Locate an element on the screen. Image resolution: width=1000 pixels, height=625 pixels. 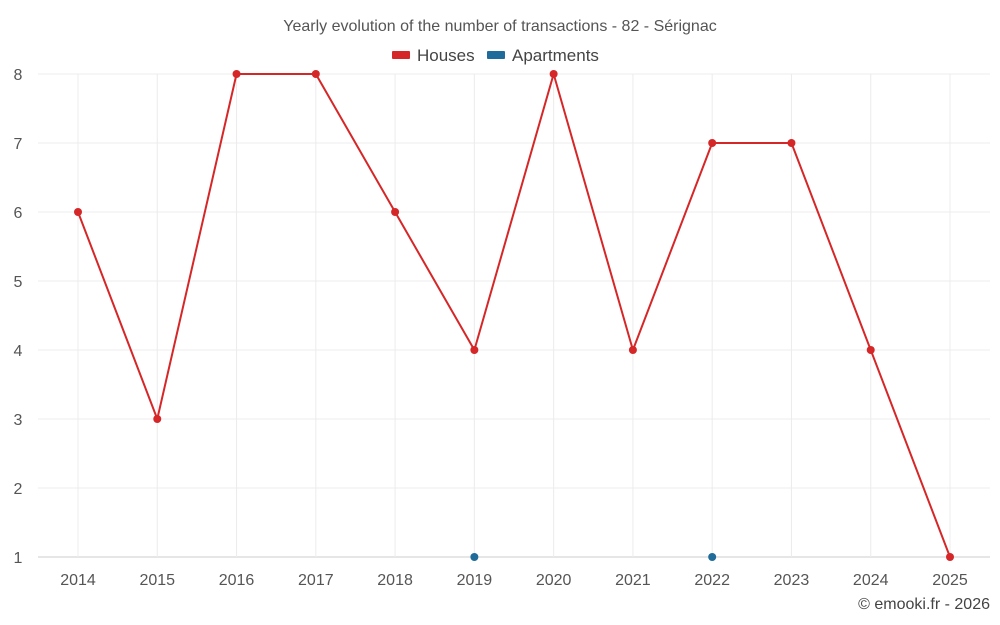
x-tick-label: 2019 is located at coordinates (475, 580).